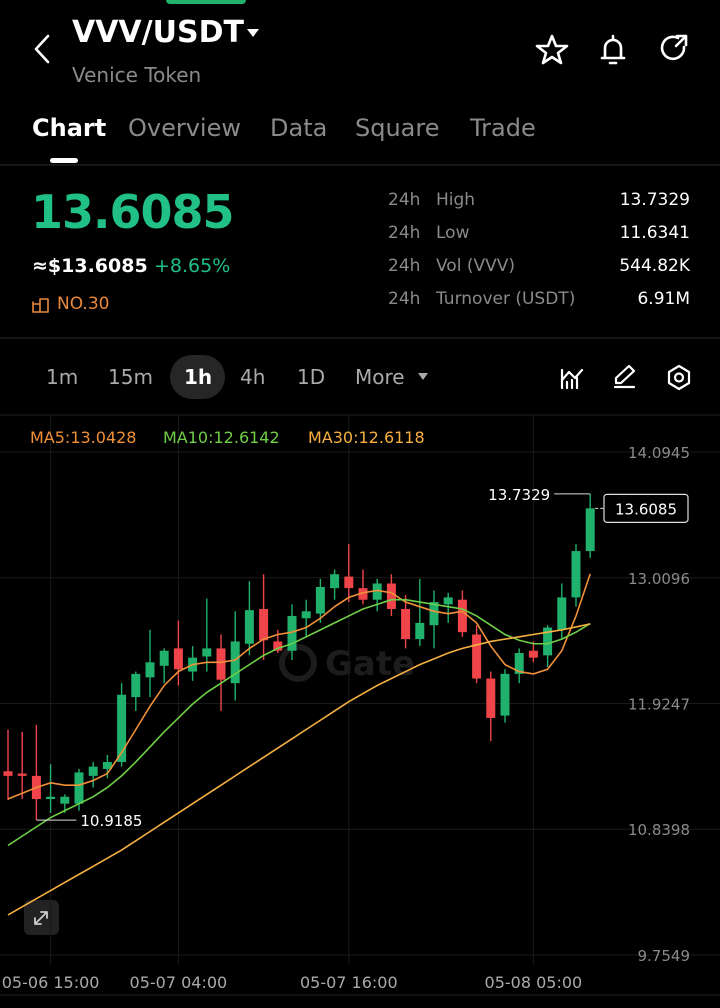  Describe the element at coordinates (572, 379) in the screenshot. I see `indicator-icon` at that location.